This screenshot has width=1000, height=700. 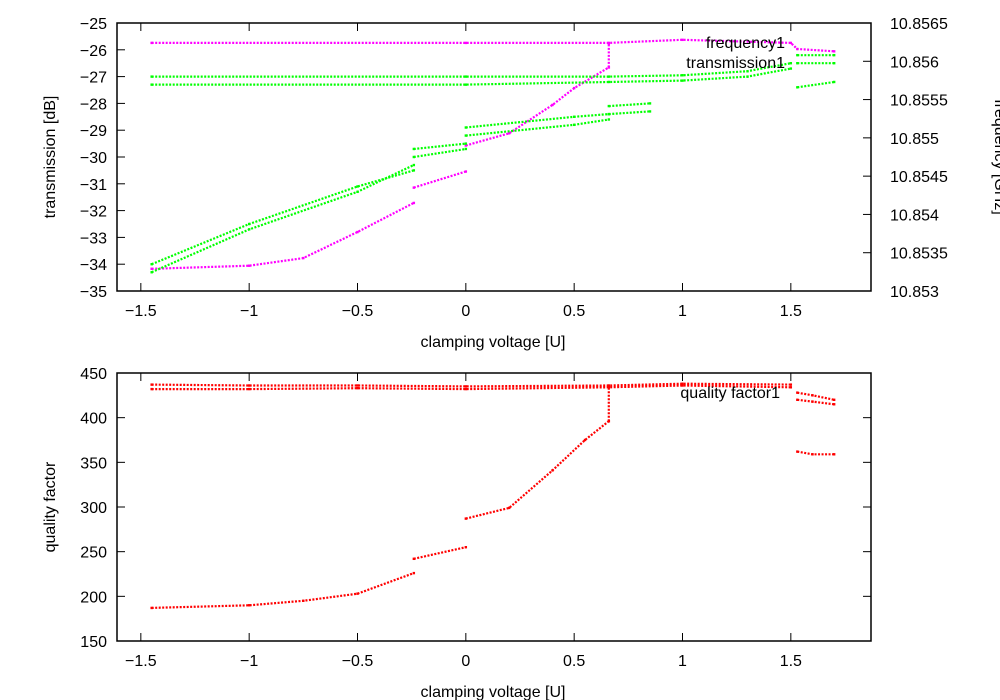 What do you see at coordinates (919, 101) in the screenshot?
I see `y2-tick-label: 10.8555` at bounding box center [919, 101].